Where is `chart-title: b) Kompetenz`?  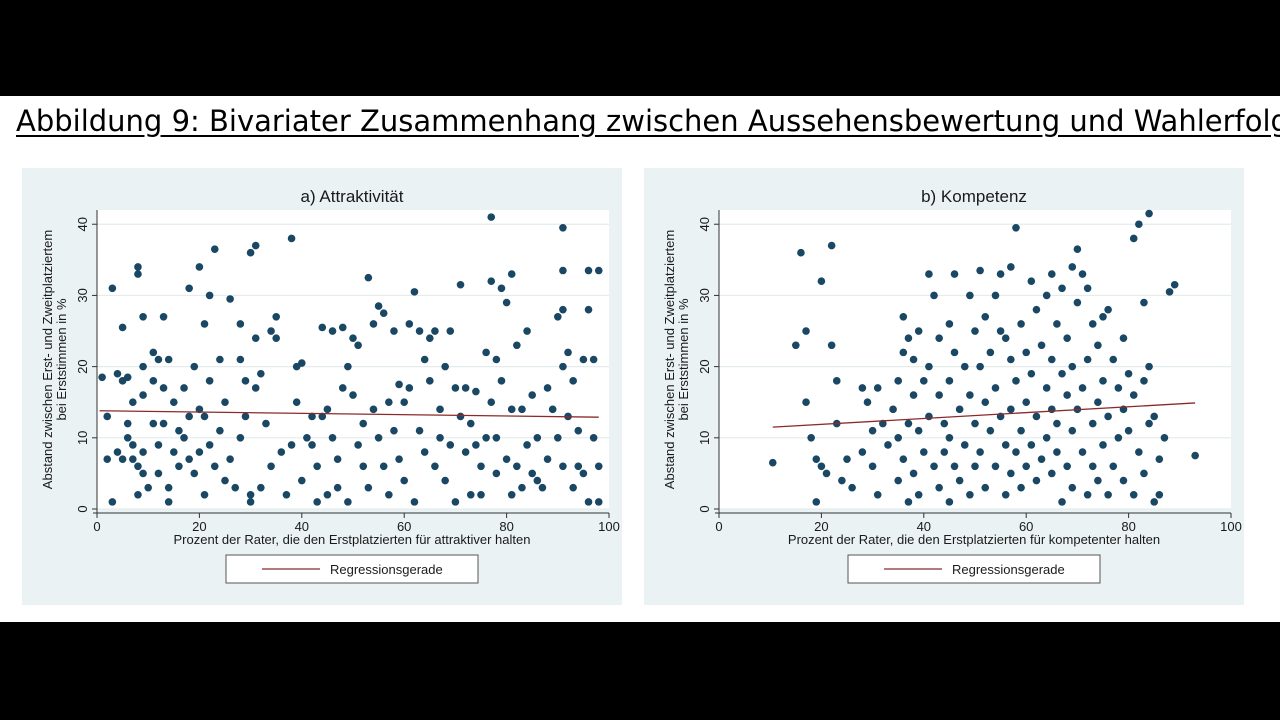 chart-title: b) Kompetenz is located at coordinates (974, 196).